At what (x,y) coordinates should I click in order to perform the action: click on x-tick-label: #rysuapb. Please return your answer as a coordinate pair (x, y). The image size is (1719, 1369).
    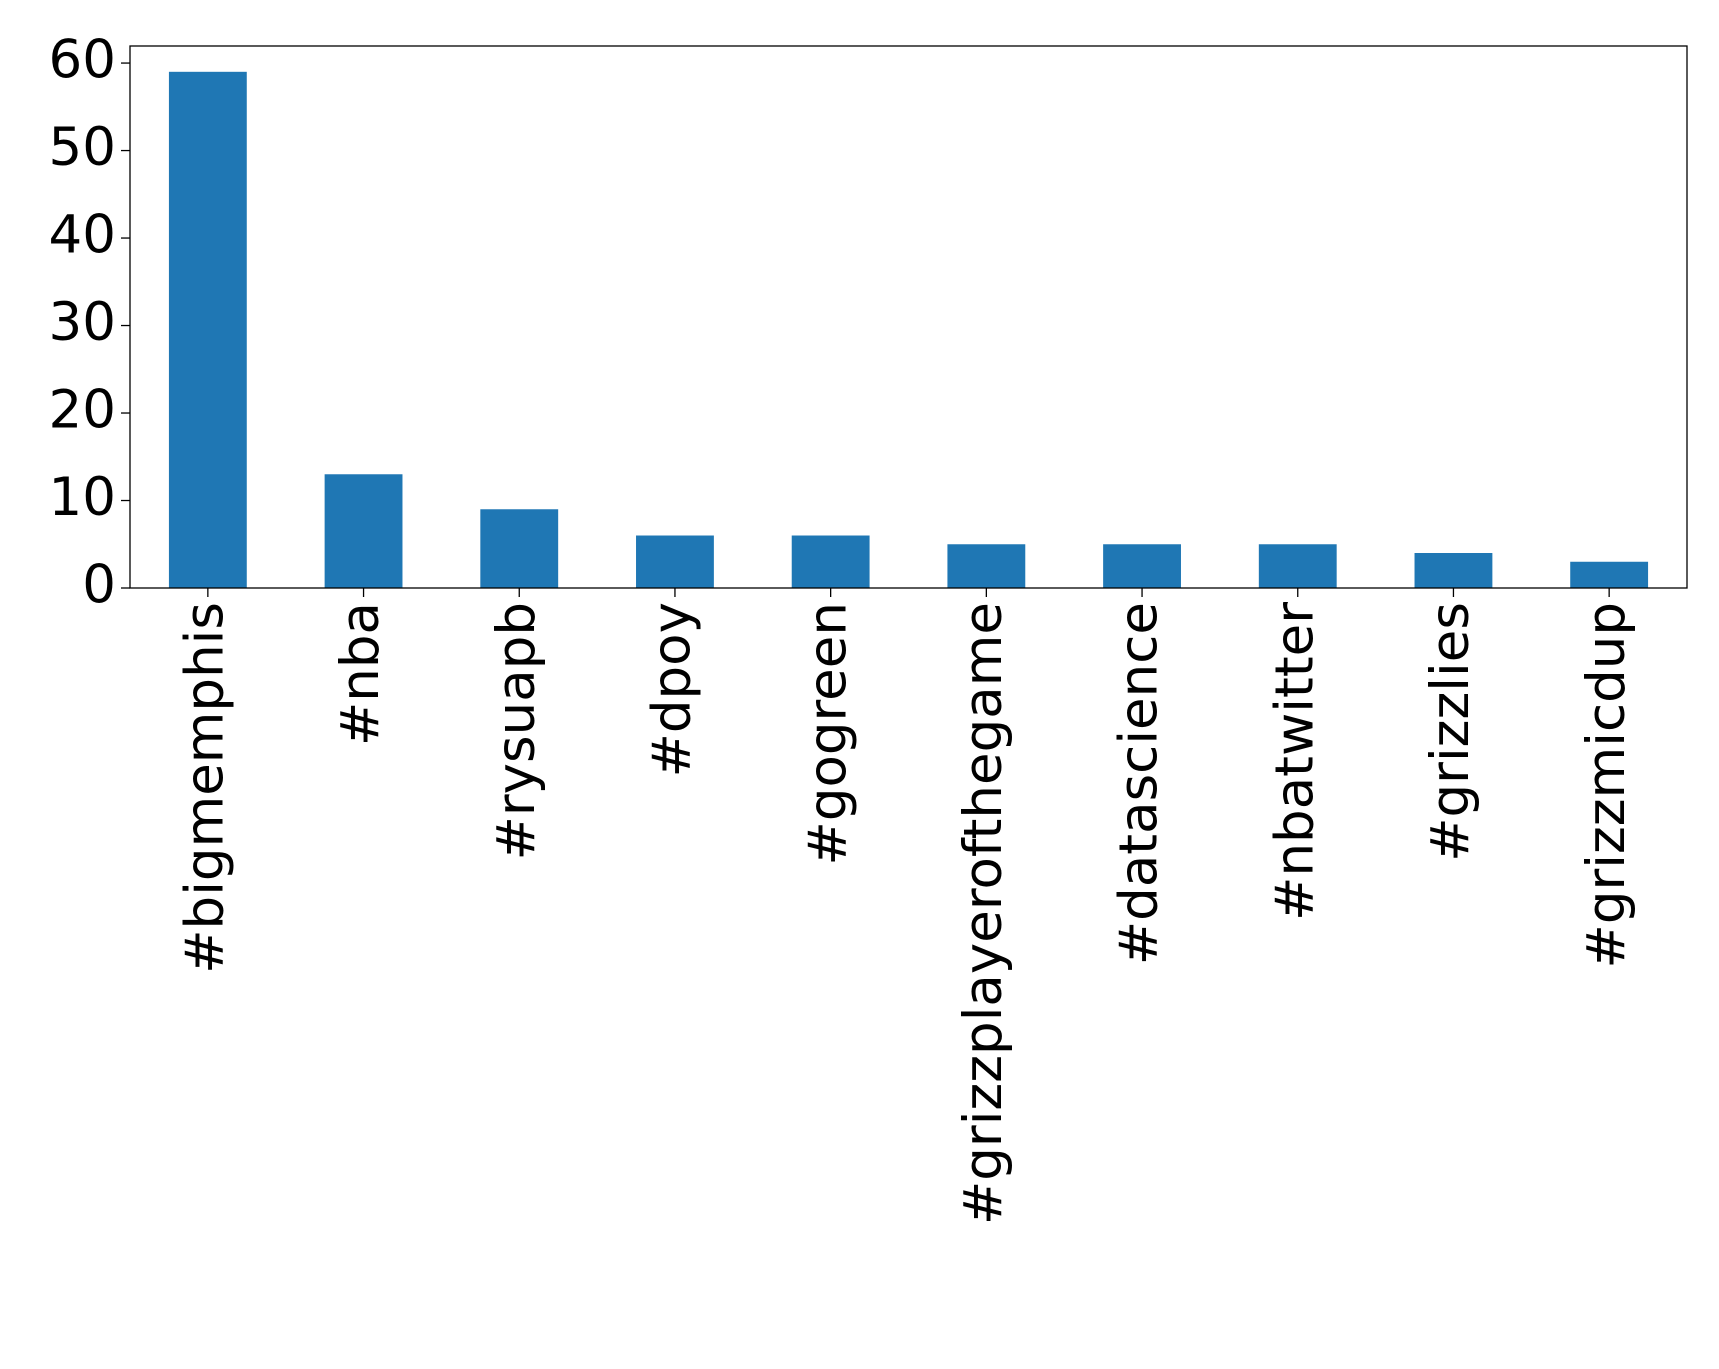
    Looking at the image, I should click on (516, 731).